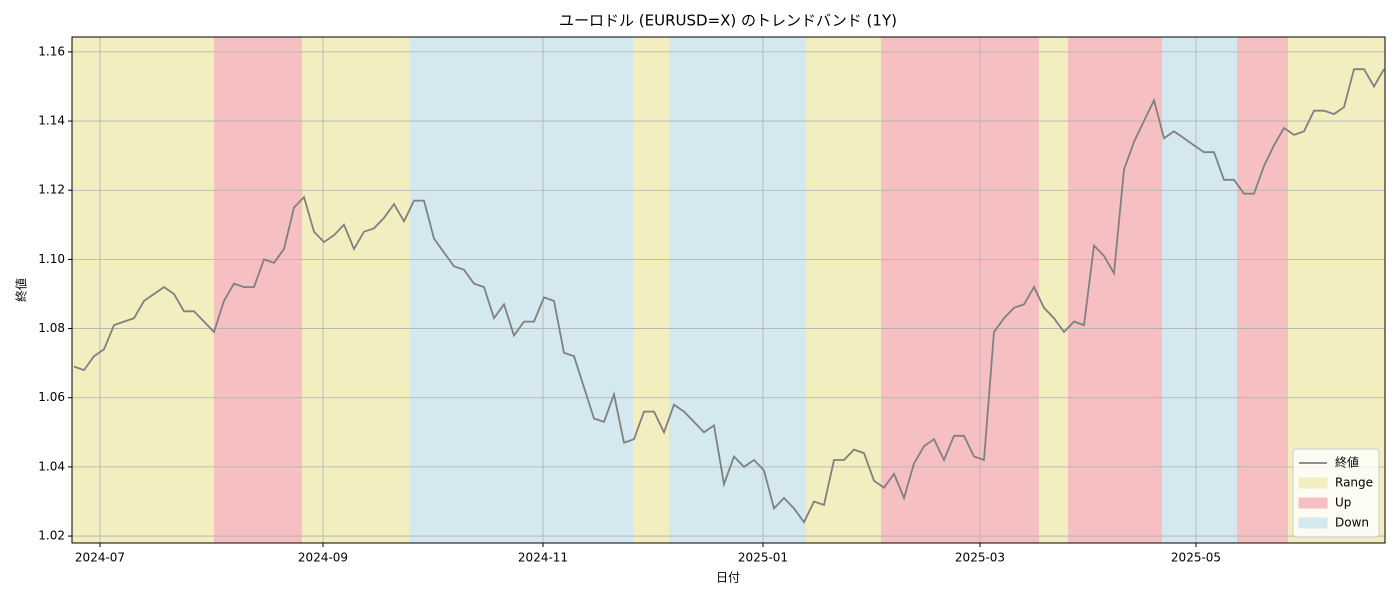  What do you see at coordinates (763, 558) in the screenshot?
I see `x-tick-label: 2025-01` at bounding box center [763, 558].